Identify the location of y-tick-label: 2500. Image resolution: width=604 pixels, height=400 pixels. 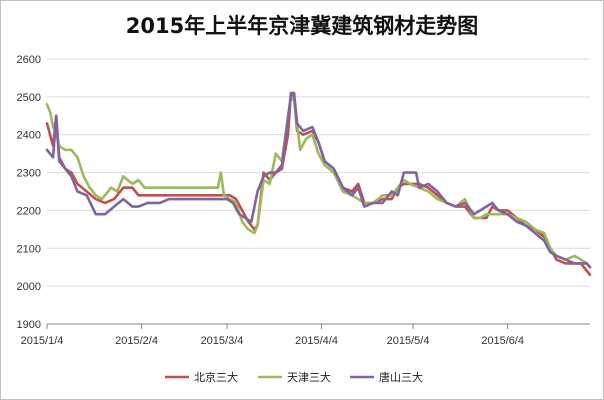
(29, 98).